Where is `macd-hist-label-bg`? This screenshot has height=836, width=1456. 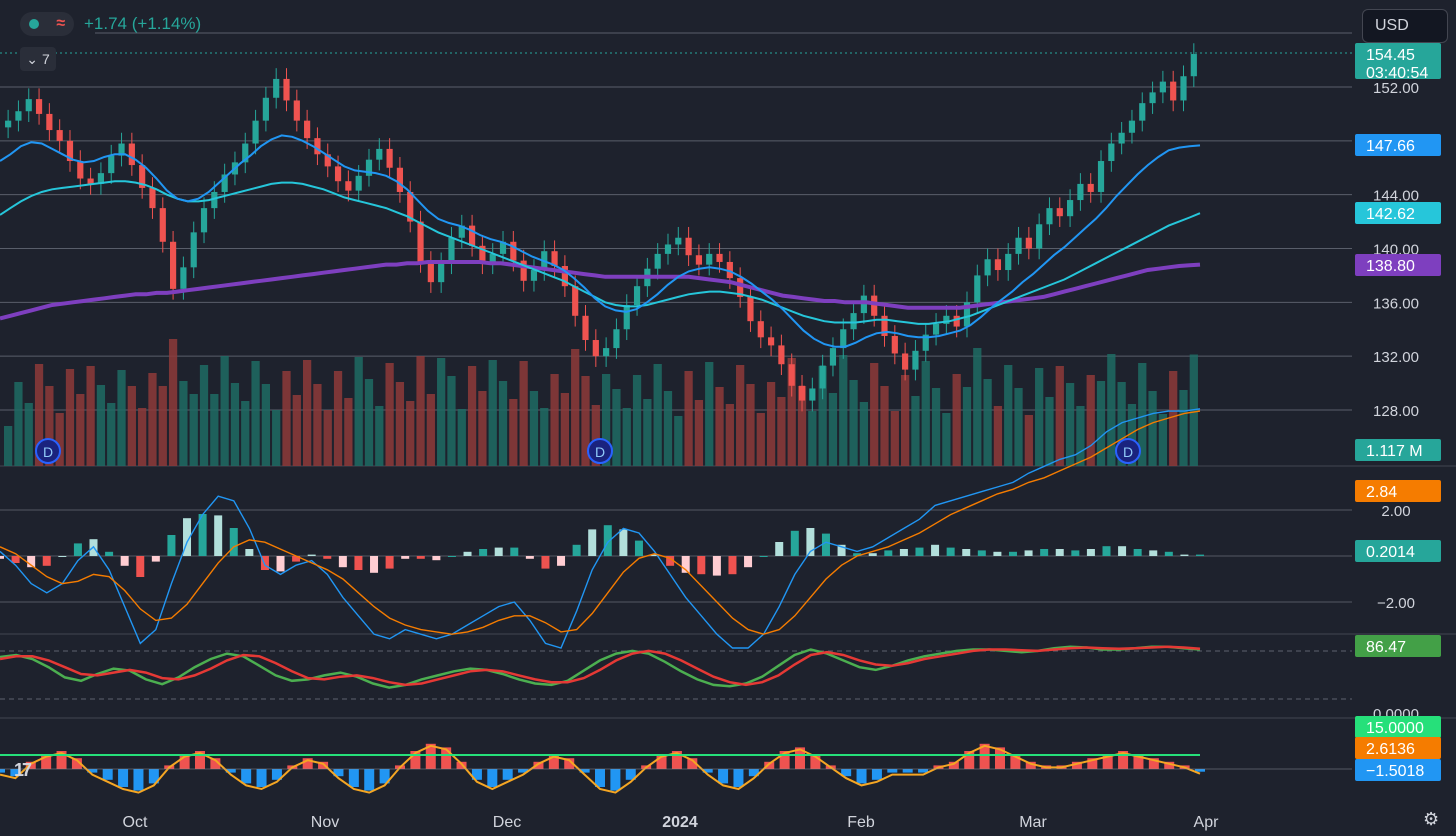
macd-hist-label-bg is located at coordinates (1398, 551).